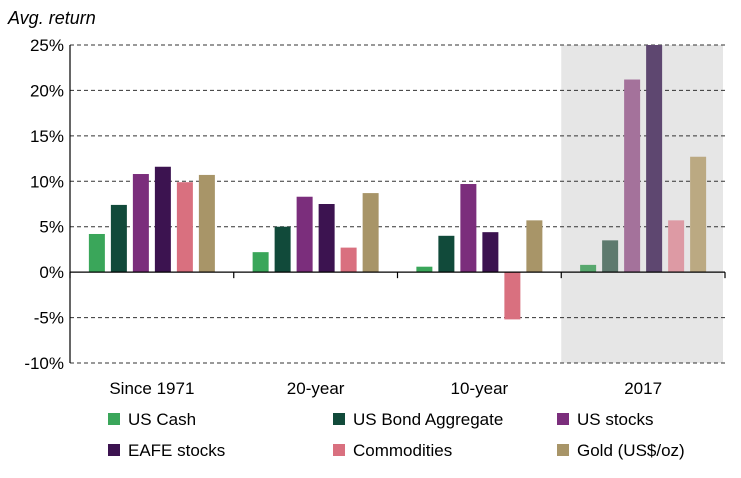  I want to click on y-tick-label: 25%, so click(47, 45).